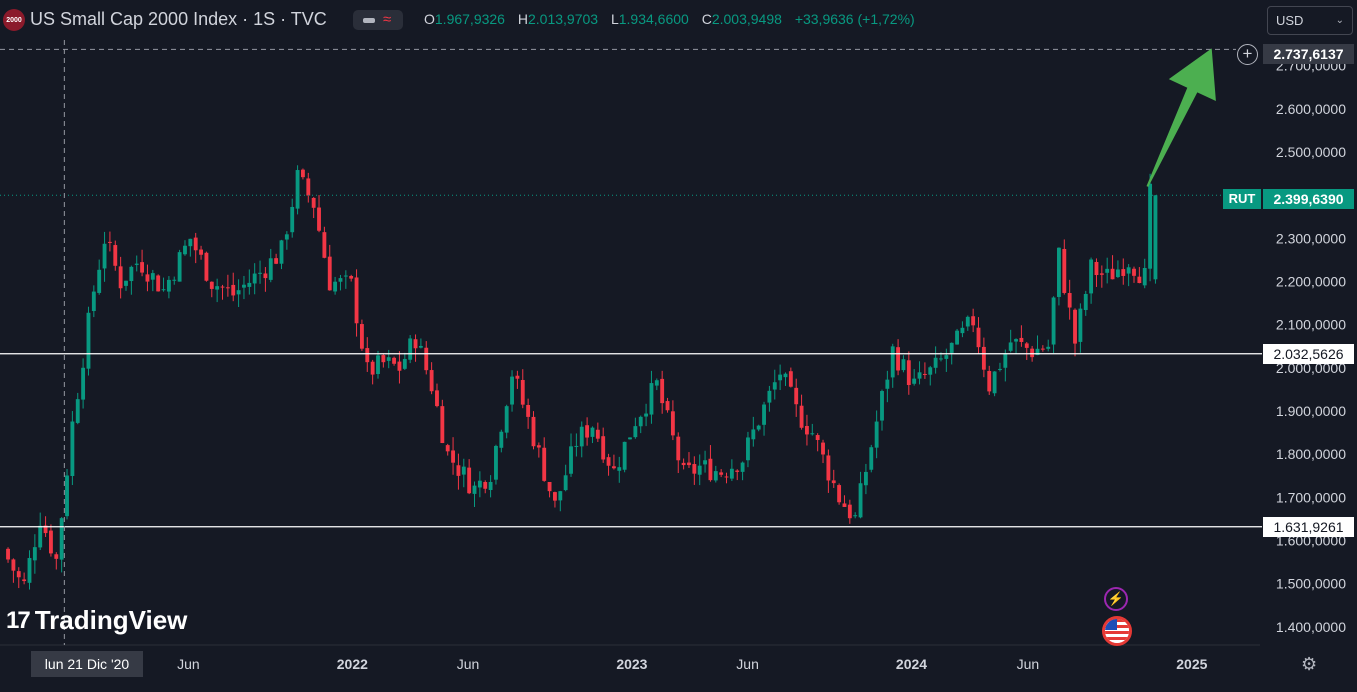 Image resolution: width=1357 pixels, height=692 pixels. I want to click on horizontal-line-label-upper: 2.032,5626, so click(1308, 353).